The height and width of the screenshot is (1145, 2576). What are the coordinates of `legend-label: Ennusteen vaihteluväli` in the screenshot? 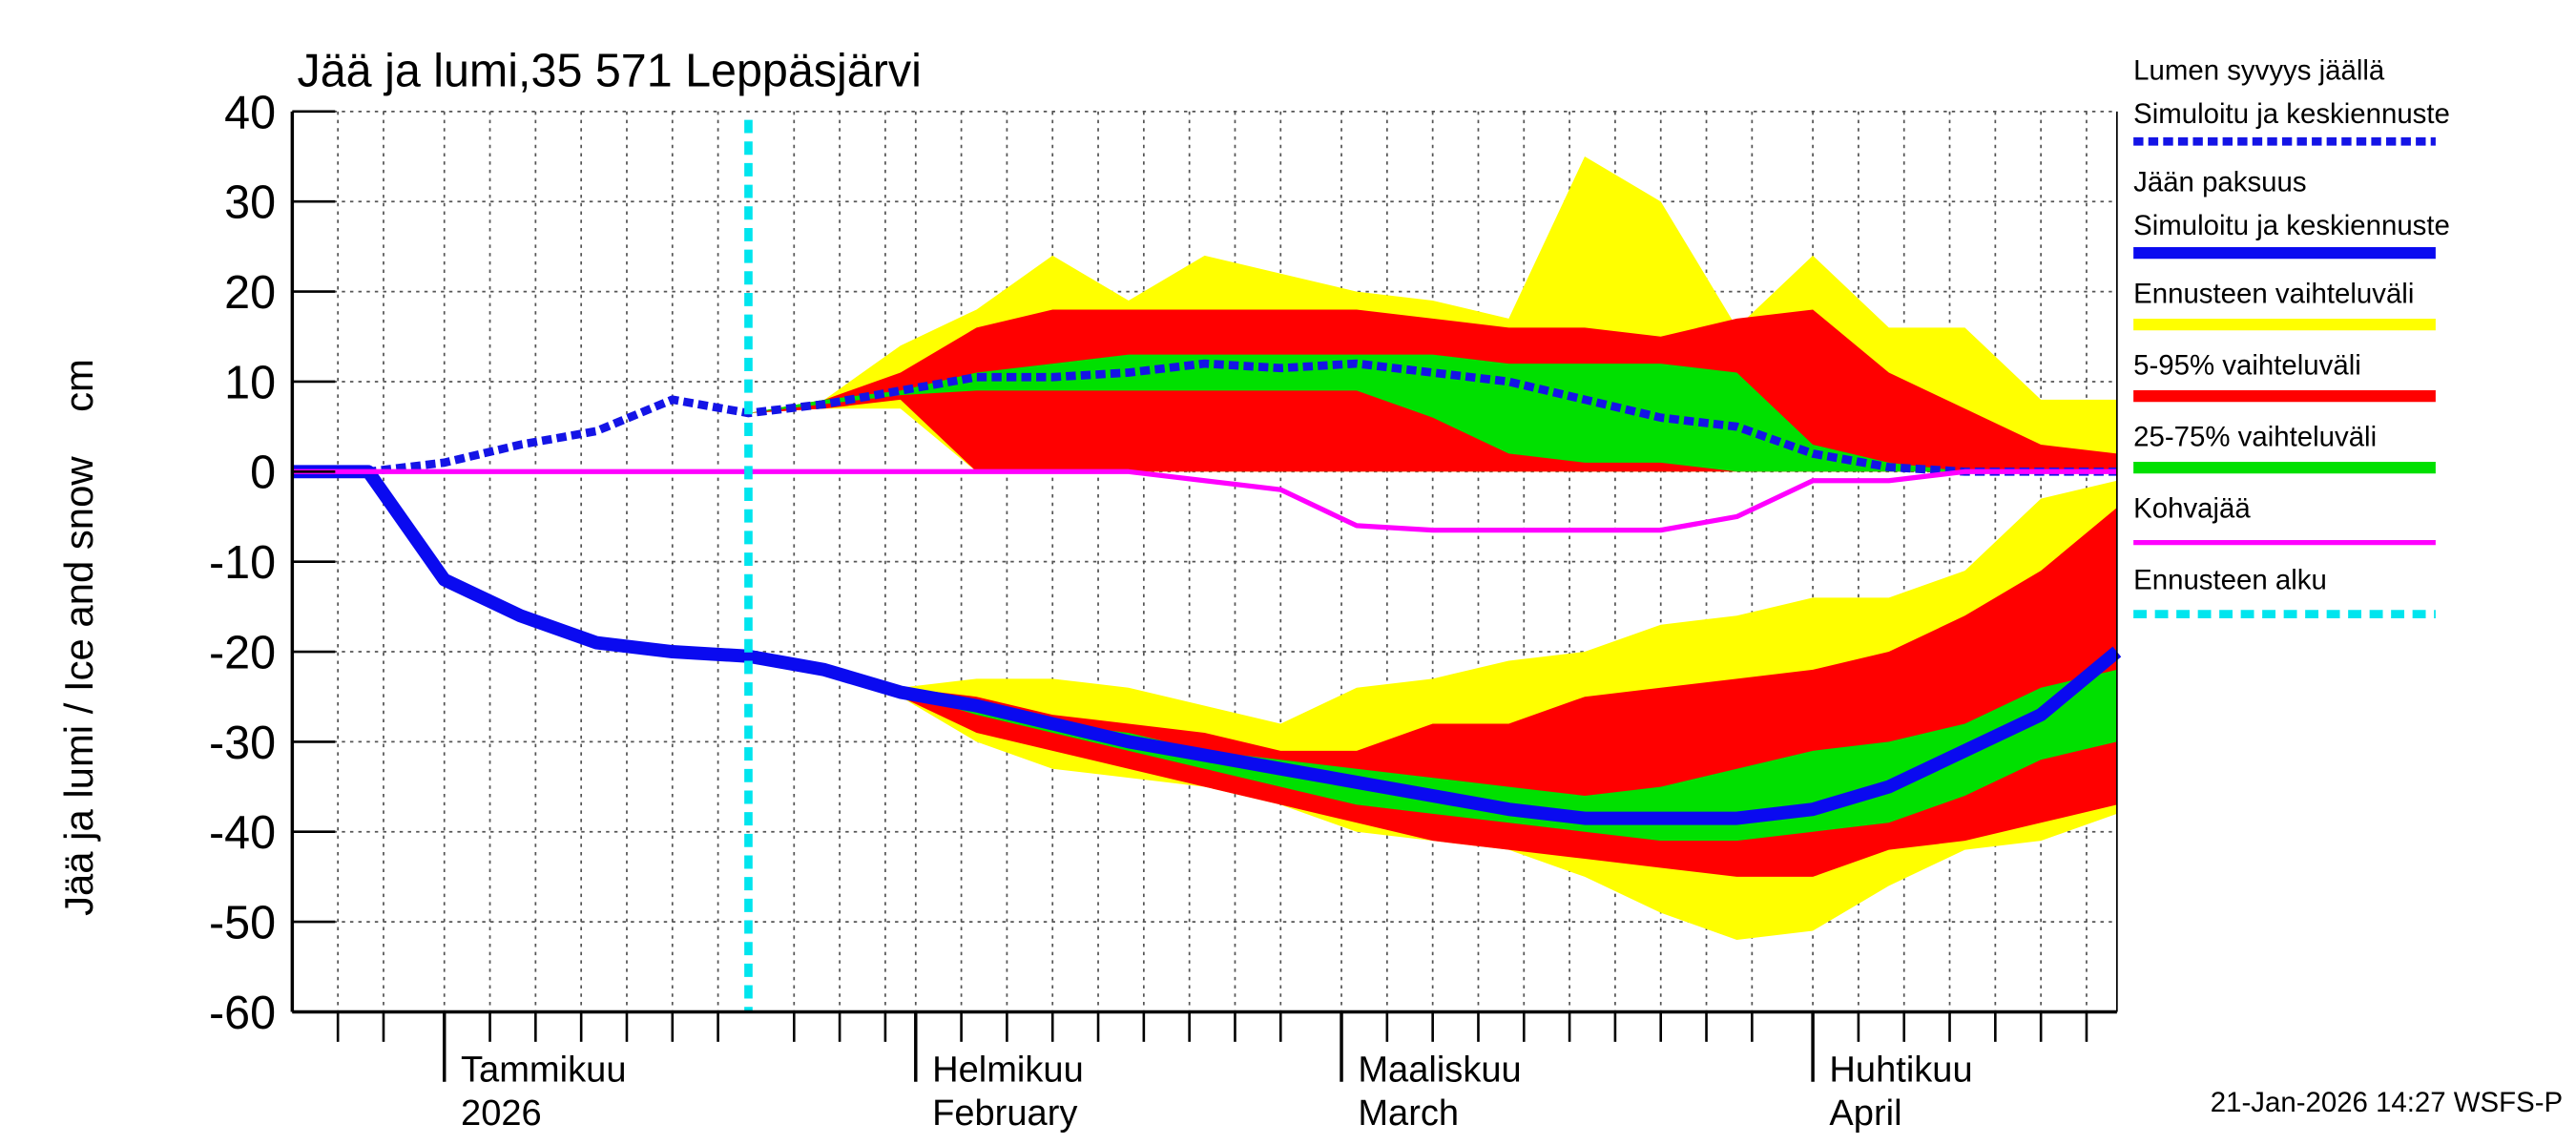 It's located at (2273, 294).